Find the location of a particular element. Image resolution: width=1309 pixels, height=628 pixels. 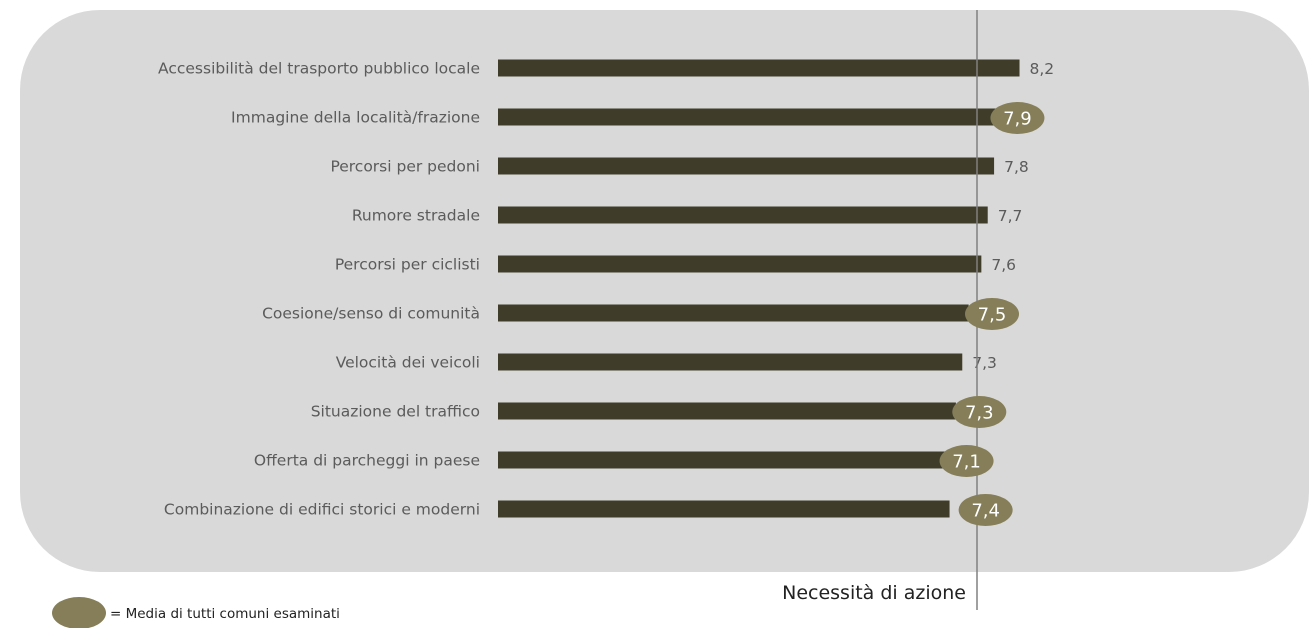

average-value-label: 7,5 is located at coordinates (992, 315).